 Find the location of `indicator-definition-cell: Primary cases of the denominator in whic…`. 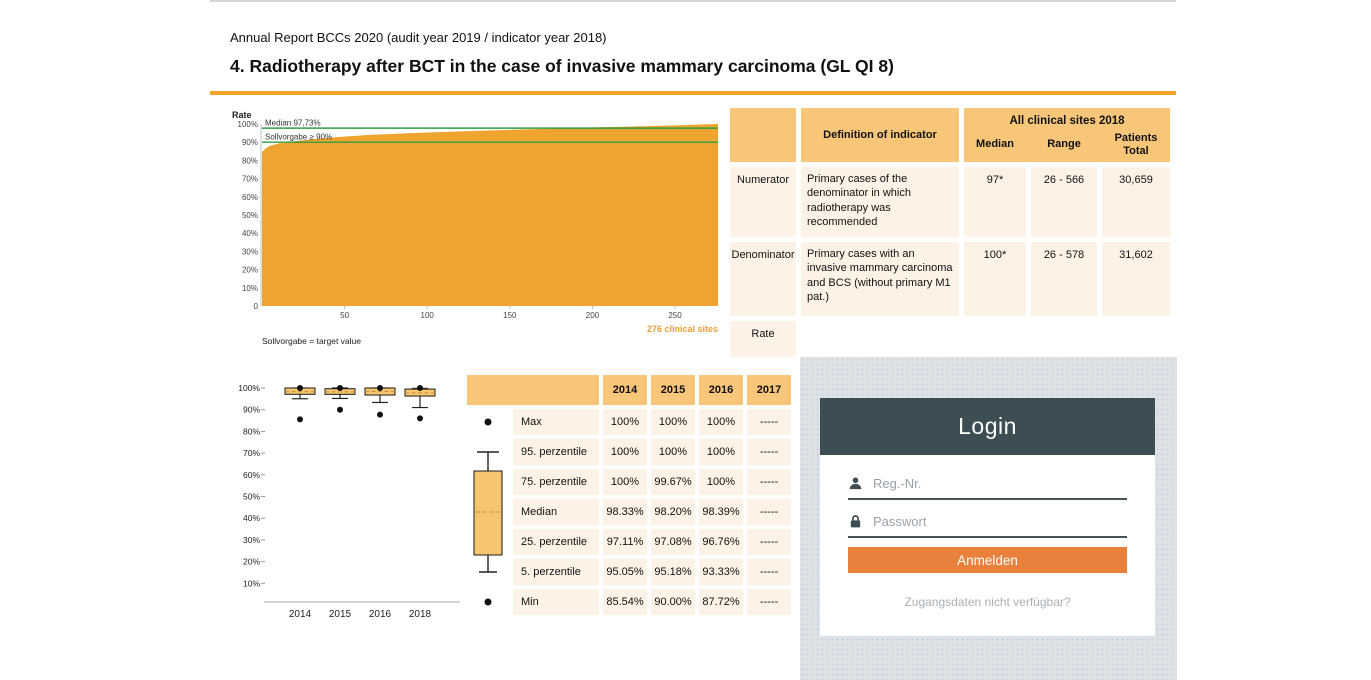

indicator-definition-cell: Primary cases of the denominator in whic… is located at coordinates (880, 202).